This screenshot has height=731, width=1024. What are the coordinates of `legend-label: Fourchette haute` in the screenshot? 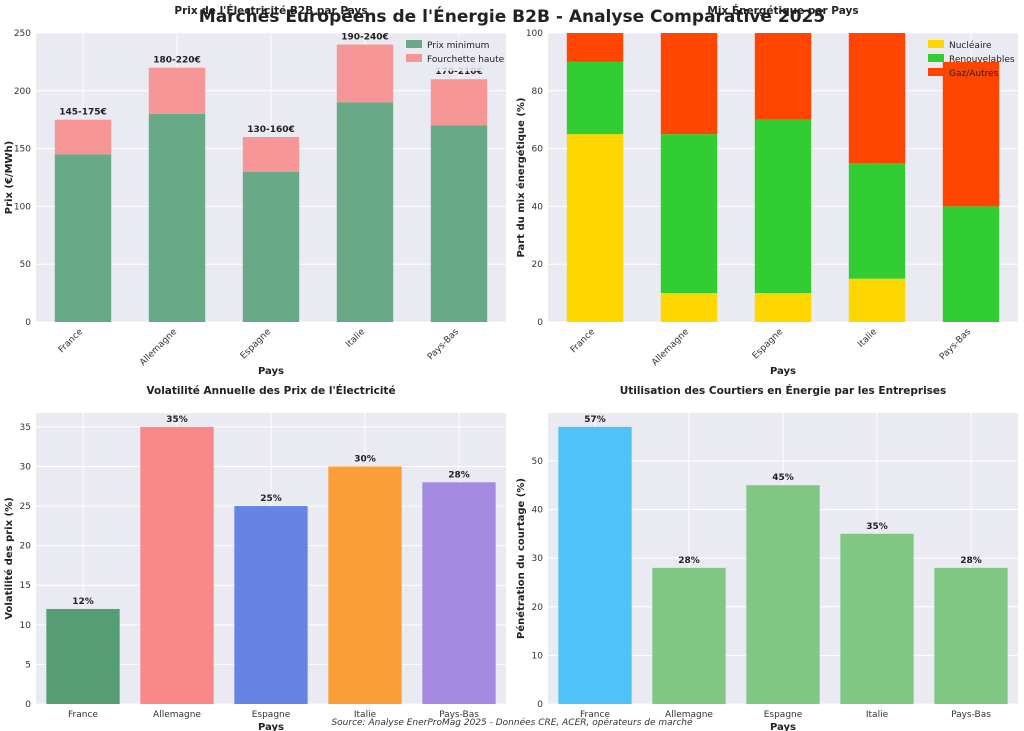 It's located at (466, 60).